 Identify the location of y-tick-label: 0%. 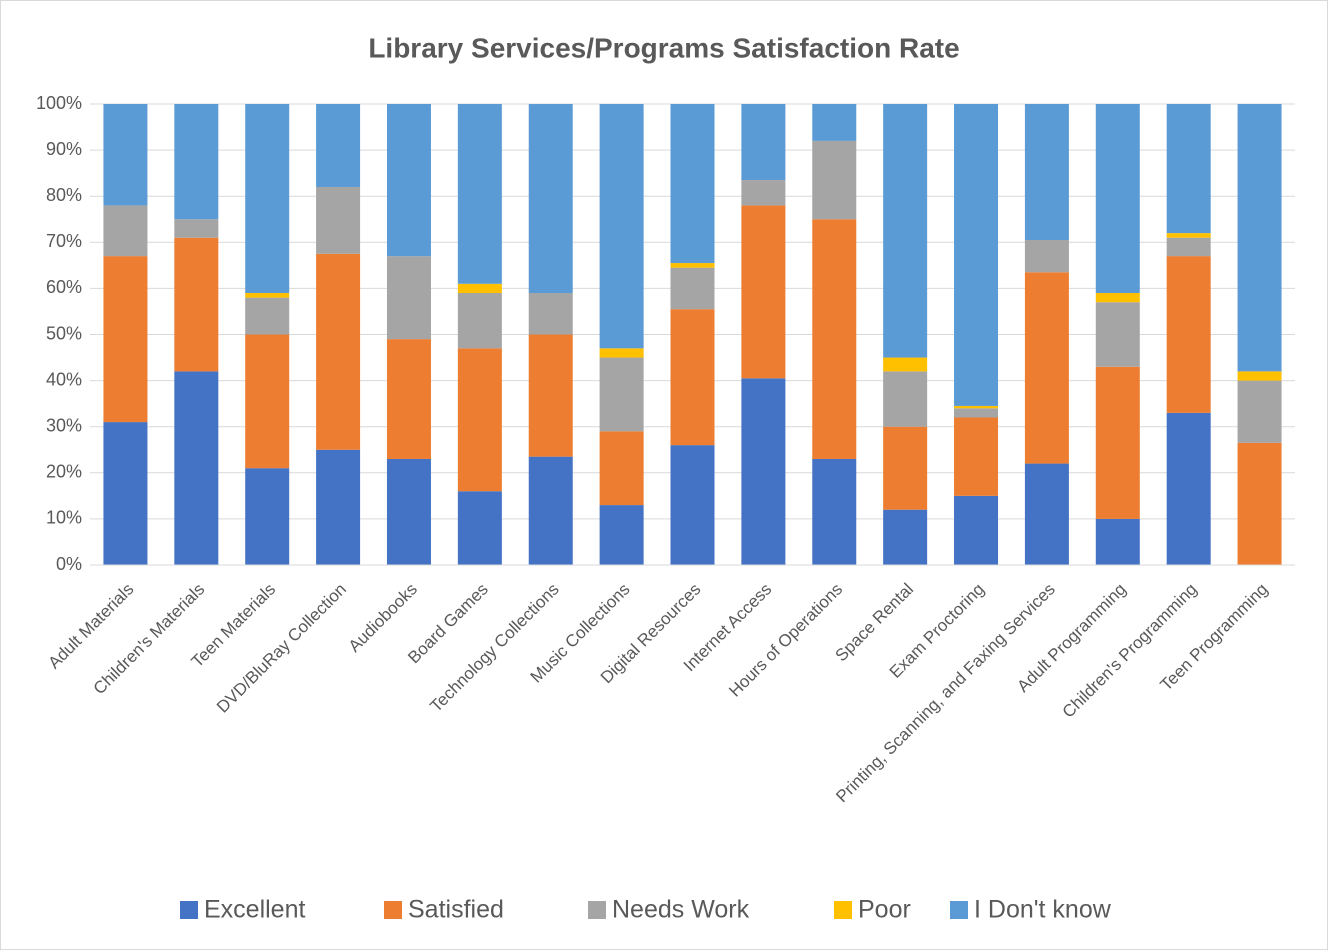
(69, 564).